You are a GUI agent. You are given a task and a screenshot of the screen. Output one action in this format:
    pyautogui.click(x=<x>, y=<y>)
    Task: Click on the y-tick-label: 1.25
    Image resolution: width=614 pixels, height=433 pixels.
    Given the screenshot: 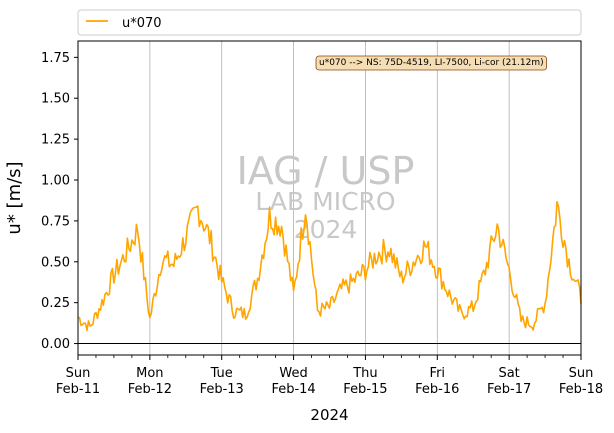 What is the action you would take?
    pyautogui.click(x=55, y=140)
    